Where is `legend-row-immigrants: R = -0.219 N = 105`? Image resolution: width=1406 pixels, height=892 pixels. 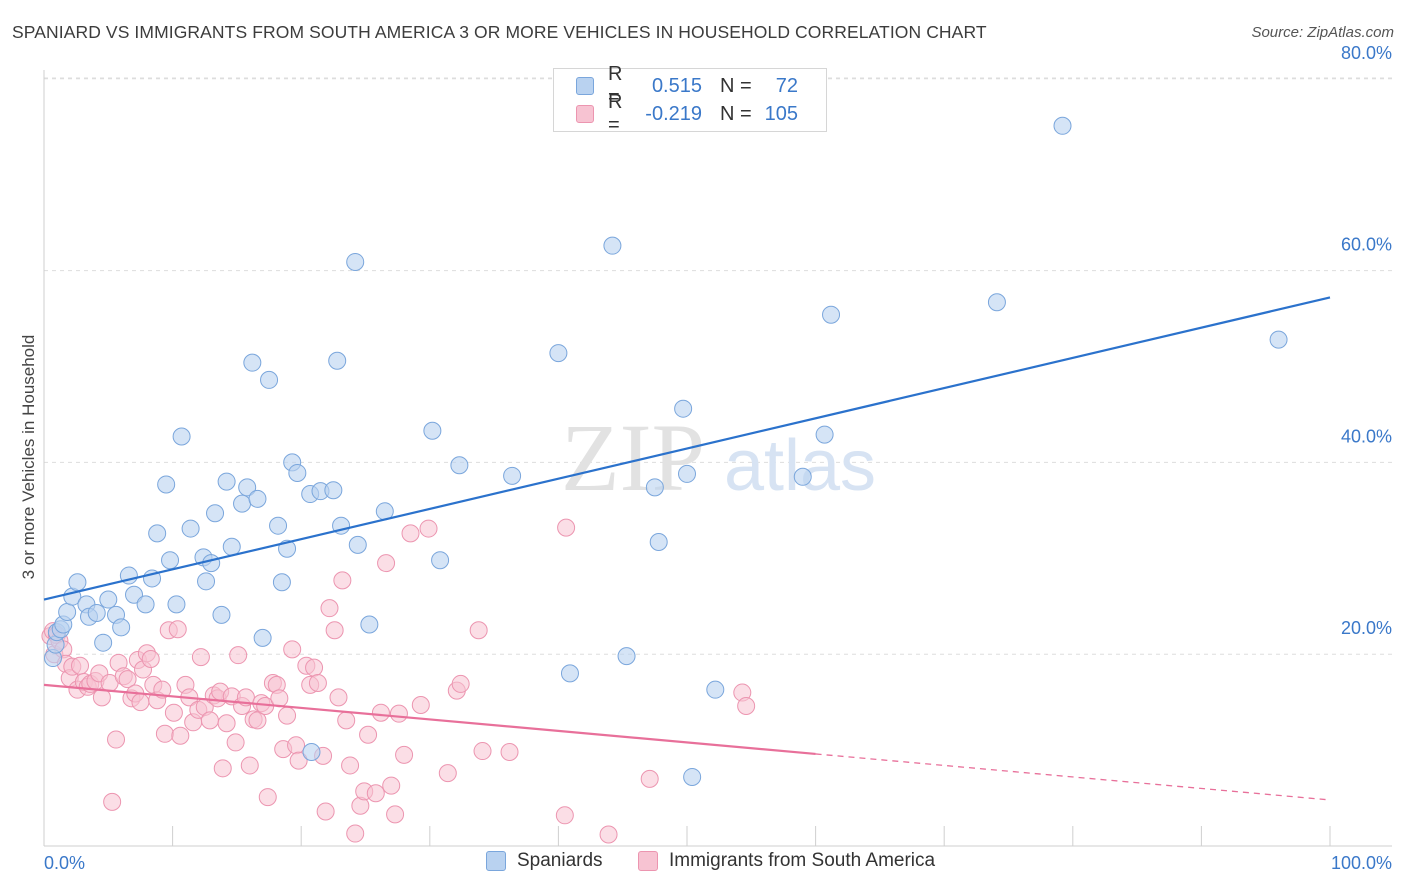
legend-row-immigrants: R = -0.219 N = 105 is located at coordinates (687, 113).